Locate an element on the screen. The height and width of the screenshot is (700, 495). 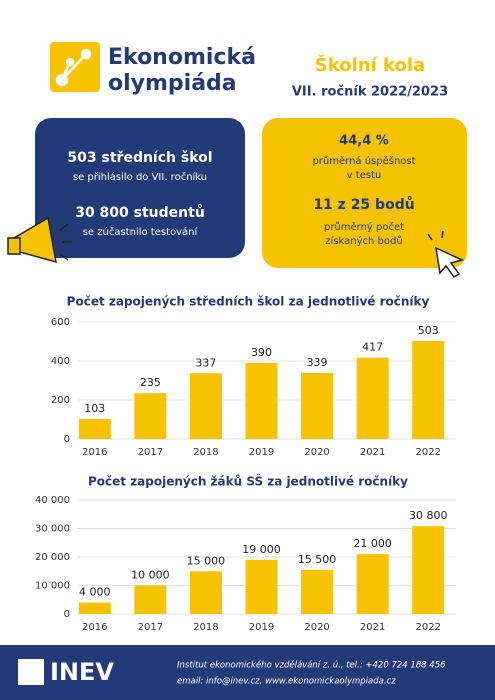
value-label: 19 000 is located at coordinates (261, 549).